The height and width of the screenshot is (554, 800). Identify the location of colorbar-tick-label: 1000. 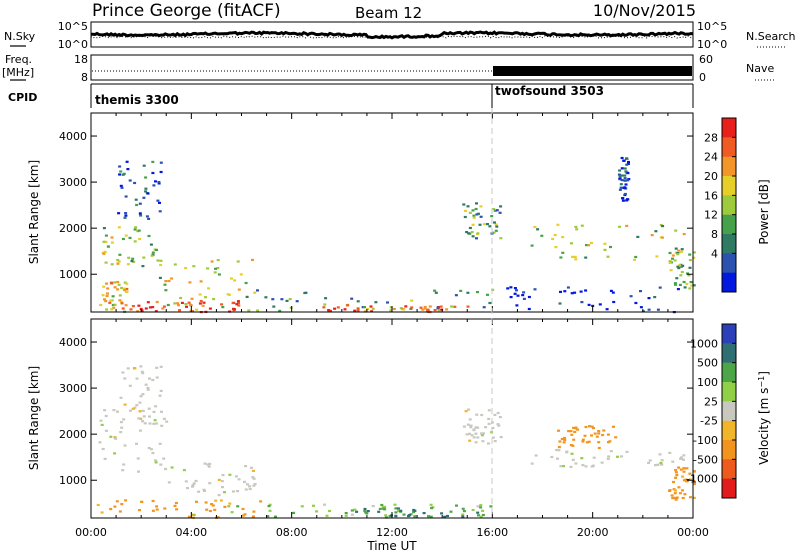
(704, 343).